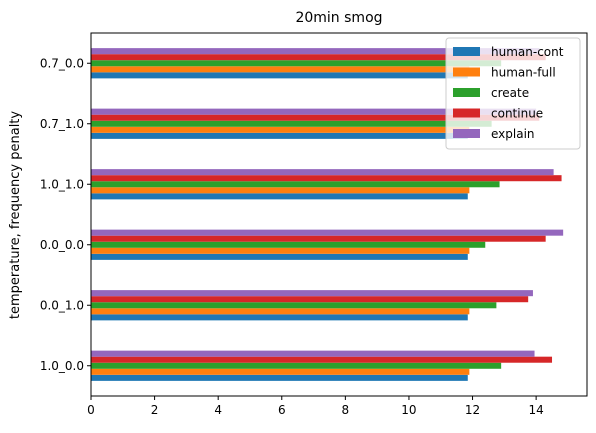 Image resolution: width=596 pixels, height=433 pixels. I want to click on legend-swatch-create, so click(466, 92).